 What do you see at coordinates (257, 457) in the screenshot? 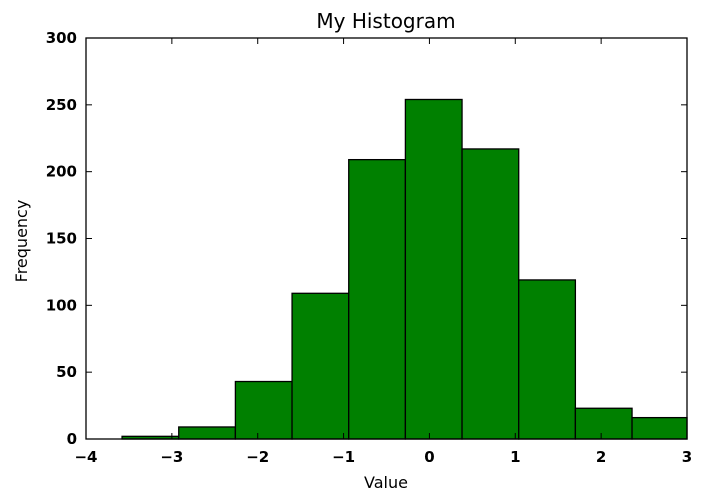
I see `x-tick-label: −2` at bounding box center [257, 457].